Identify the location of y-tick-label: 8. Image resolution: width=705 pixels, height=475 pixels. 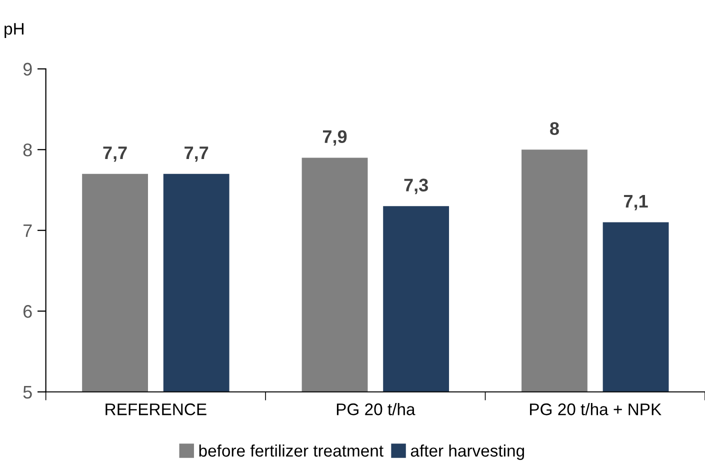
(27, 150).